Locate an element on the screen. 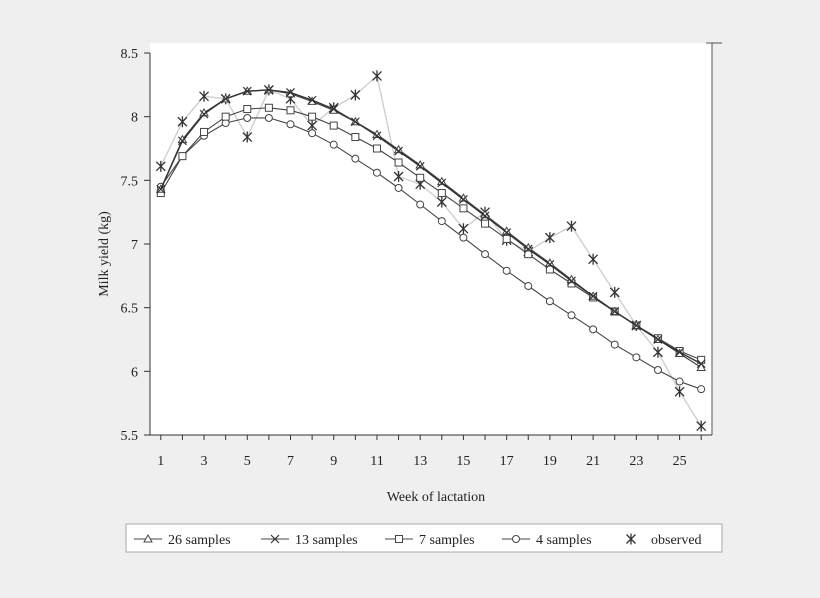 This screenshot has height=598, width=820. legend-label-observed: observed is located at coordinates (676, 540).